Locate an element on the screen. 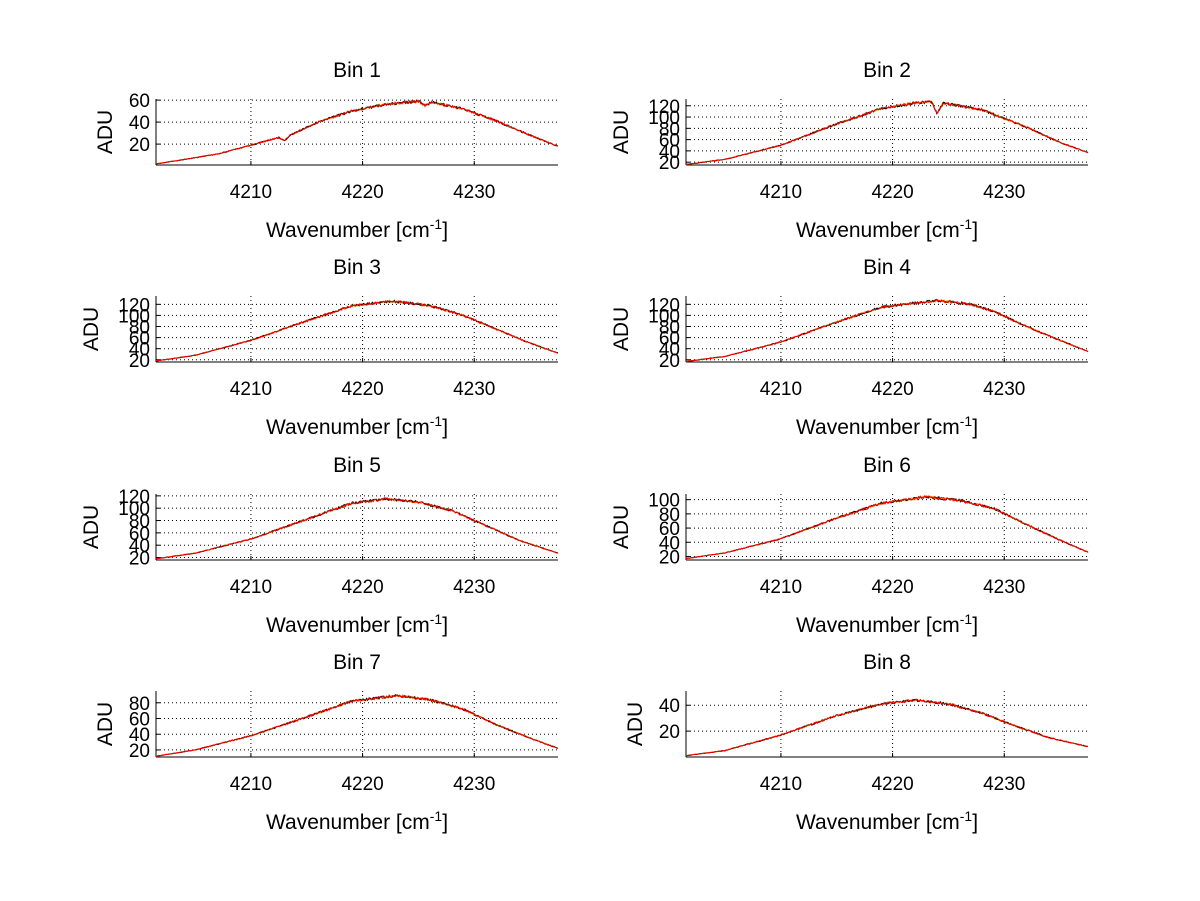 This screenshot has height=901, width=1200. subplot-title: Bin 4 is located at coordinates (887, 267).